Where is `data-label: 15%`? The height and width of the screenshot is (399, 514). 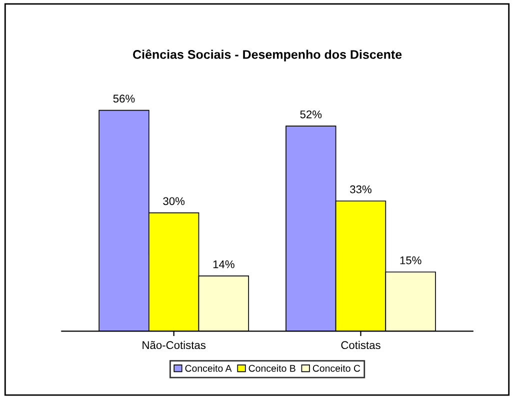
data-label: 15% is located at coordinates (411, 260).